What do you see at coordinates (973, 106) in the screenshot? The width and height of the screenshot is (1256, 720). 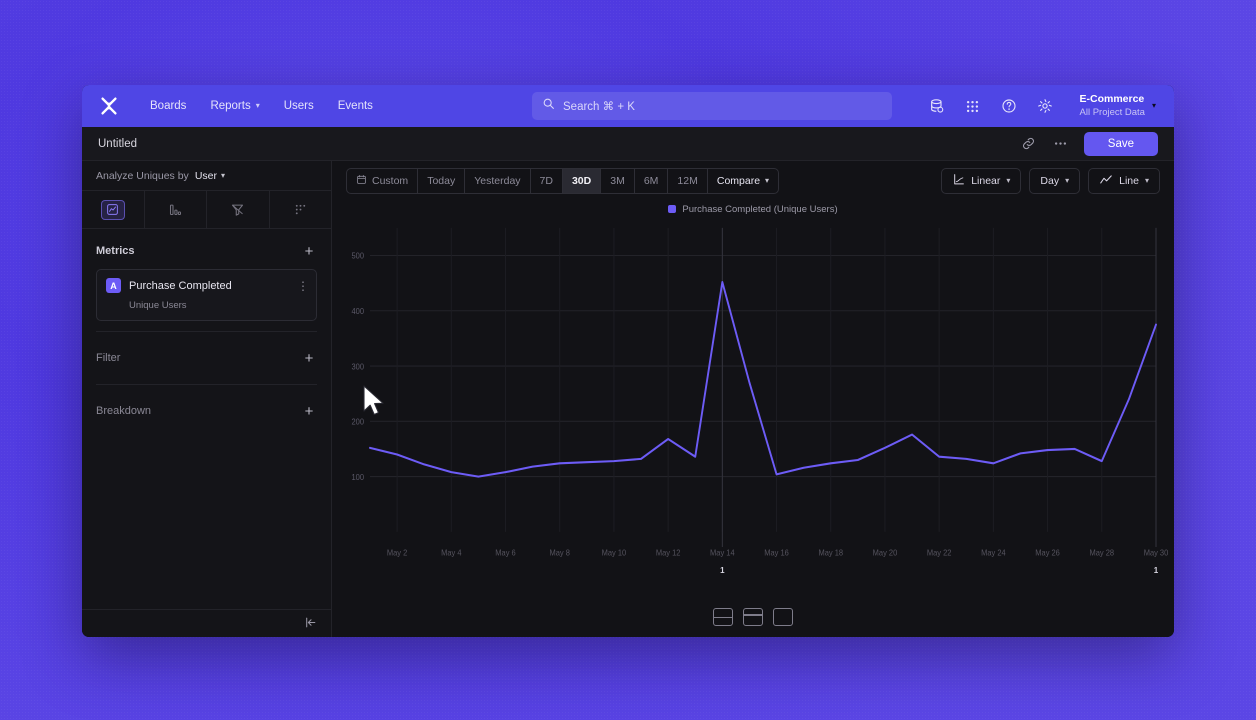 I see `apps-grid-icon` at bounding box center [973, 106].